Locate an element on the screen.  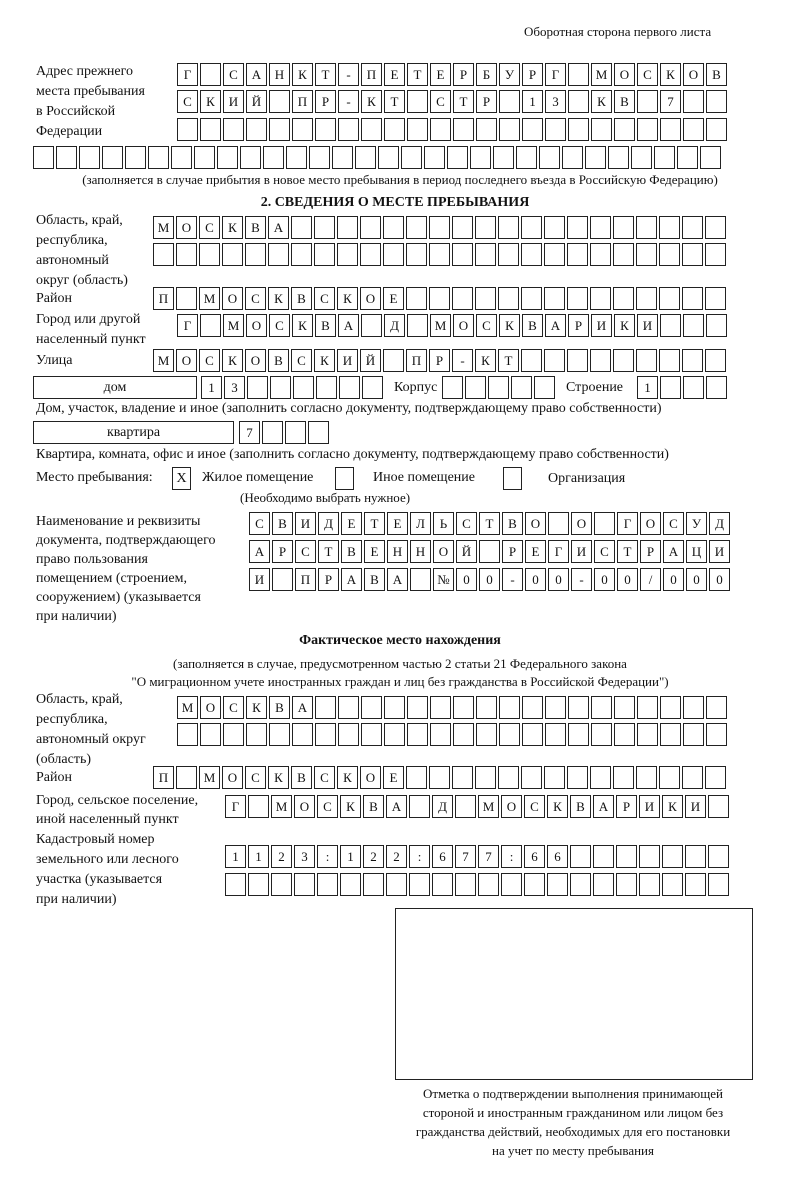
char-cell: Т is located at coordinates (328, 551).